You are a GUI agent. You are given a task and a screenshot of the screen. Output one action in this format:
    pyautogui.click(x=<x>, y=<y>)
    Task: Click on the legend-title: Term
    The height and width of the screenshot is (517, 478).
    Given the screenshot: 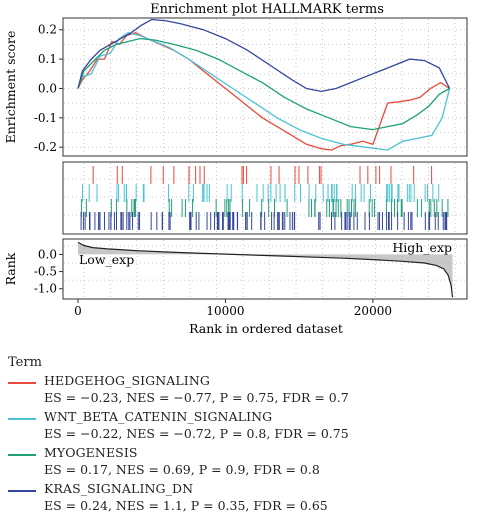 What is the action you would take?
    pyautogui.click(x=25, y=362)
    